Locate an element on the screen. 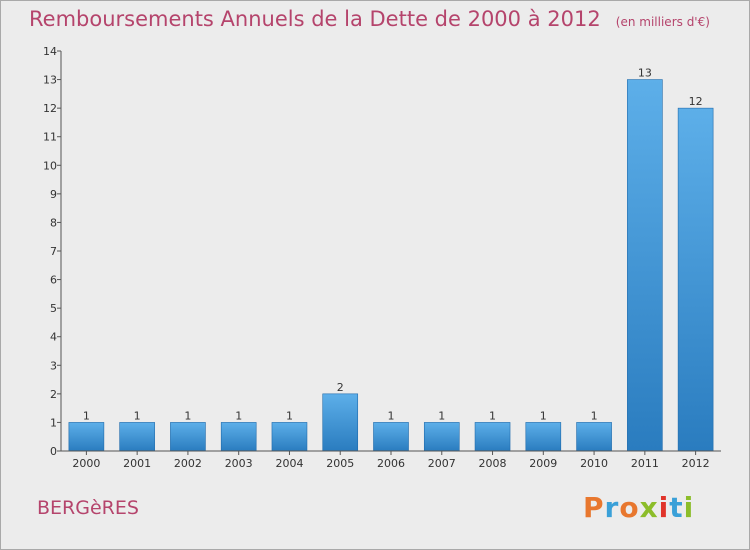 The image size is (750, 550). y-tick-label: 3 is located at coordinates (53, 365).